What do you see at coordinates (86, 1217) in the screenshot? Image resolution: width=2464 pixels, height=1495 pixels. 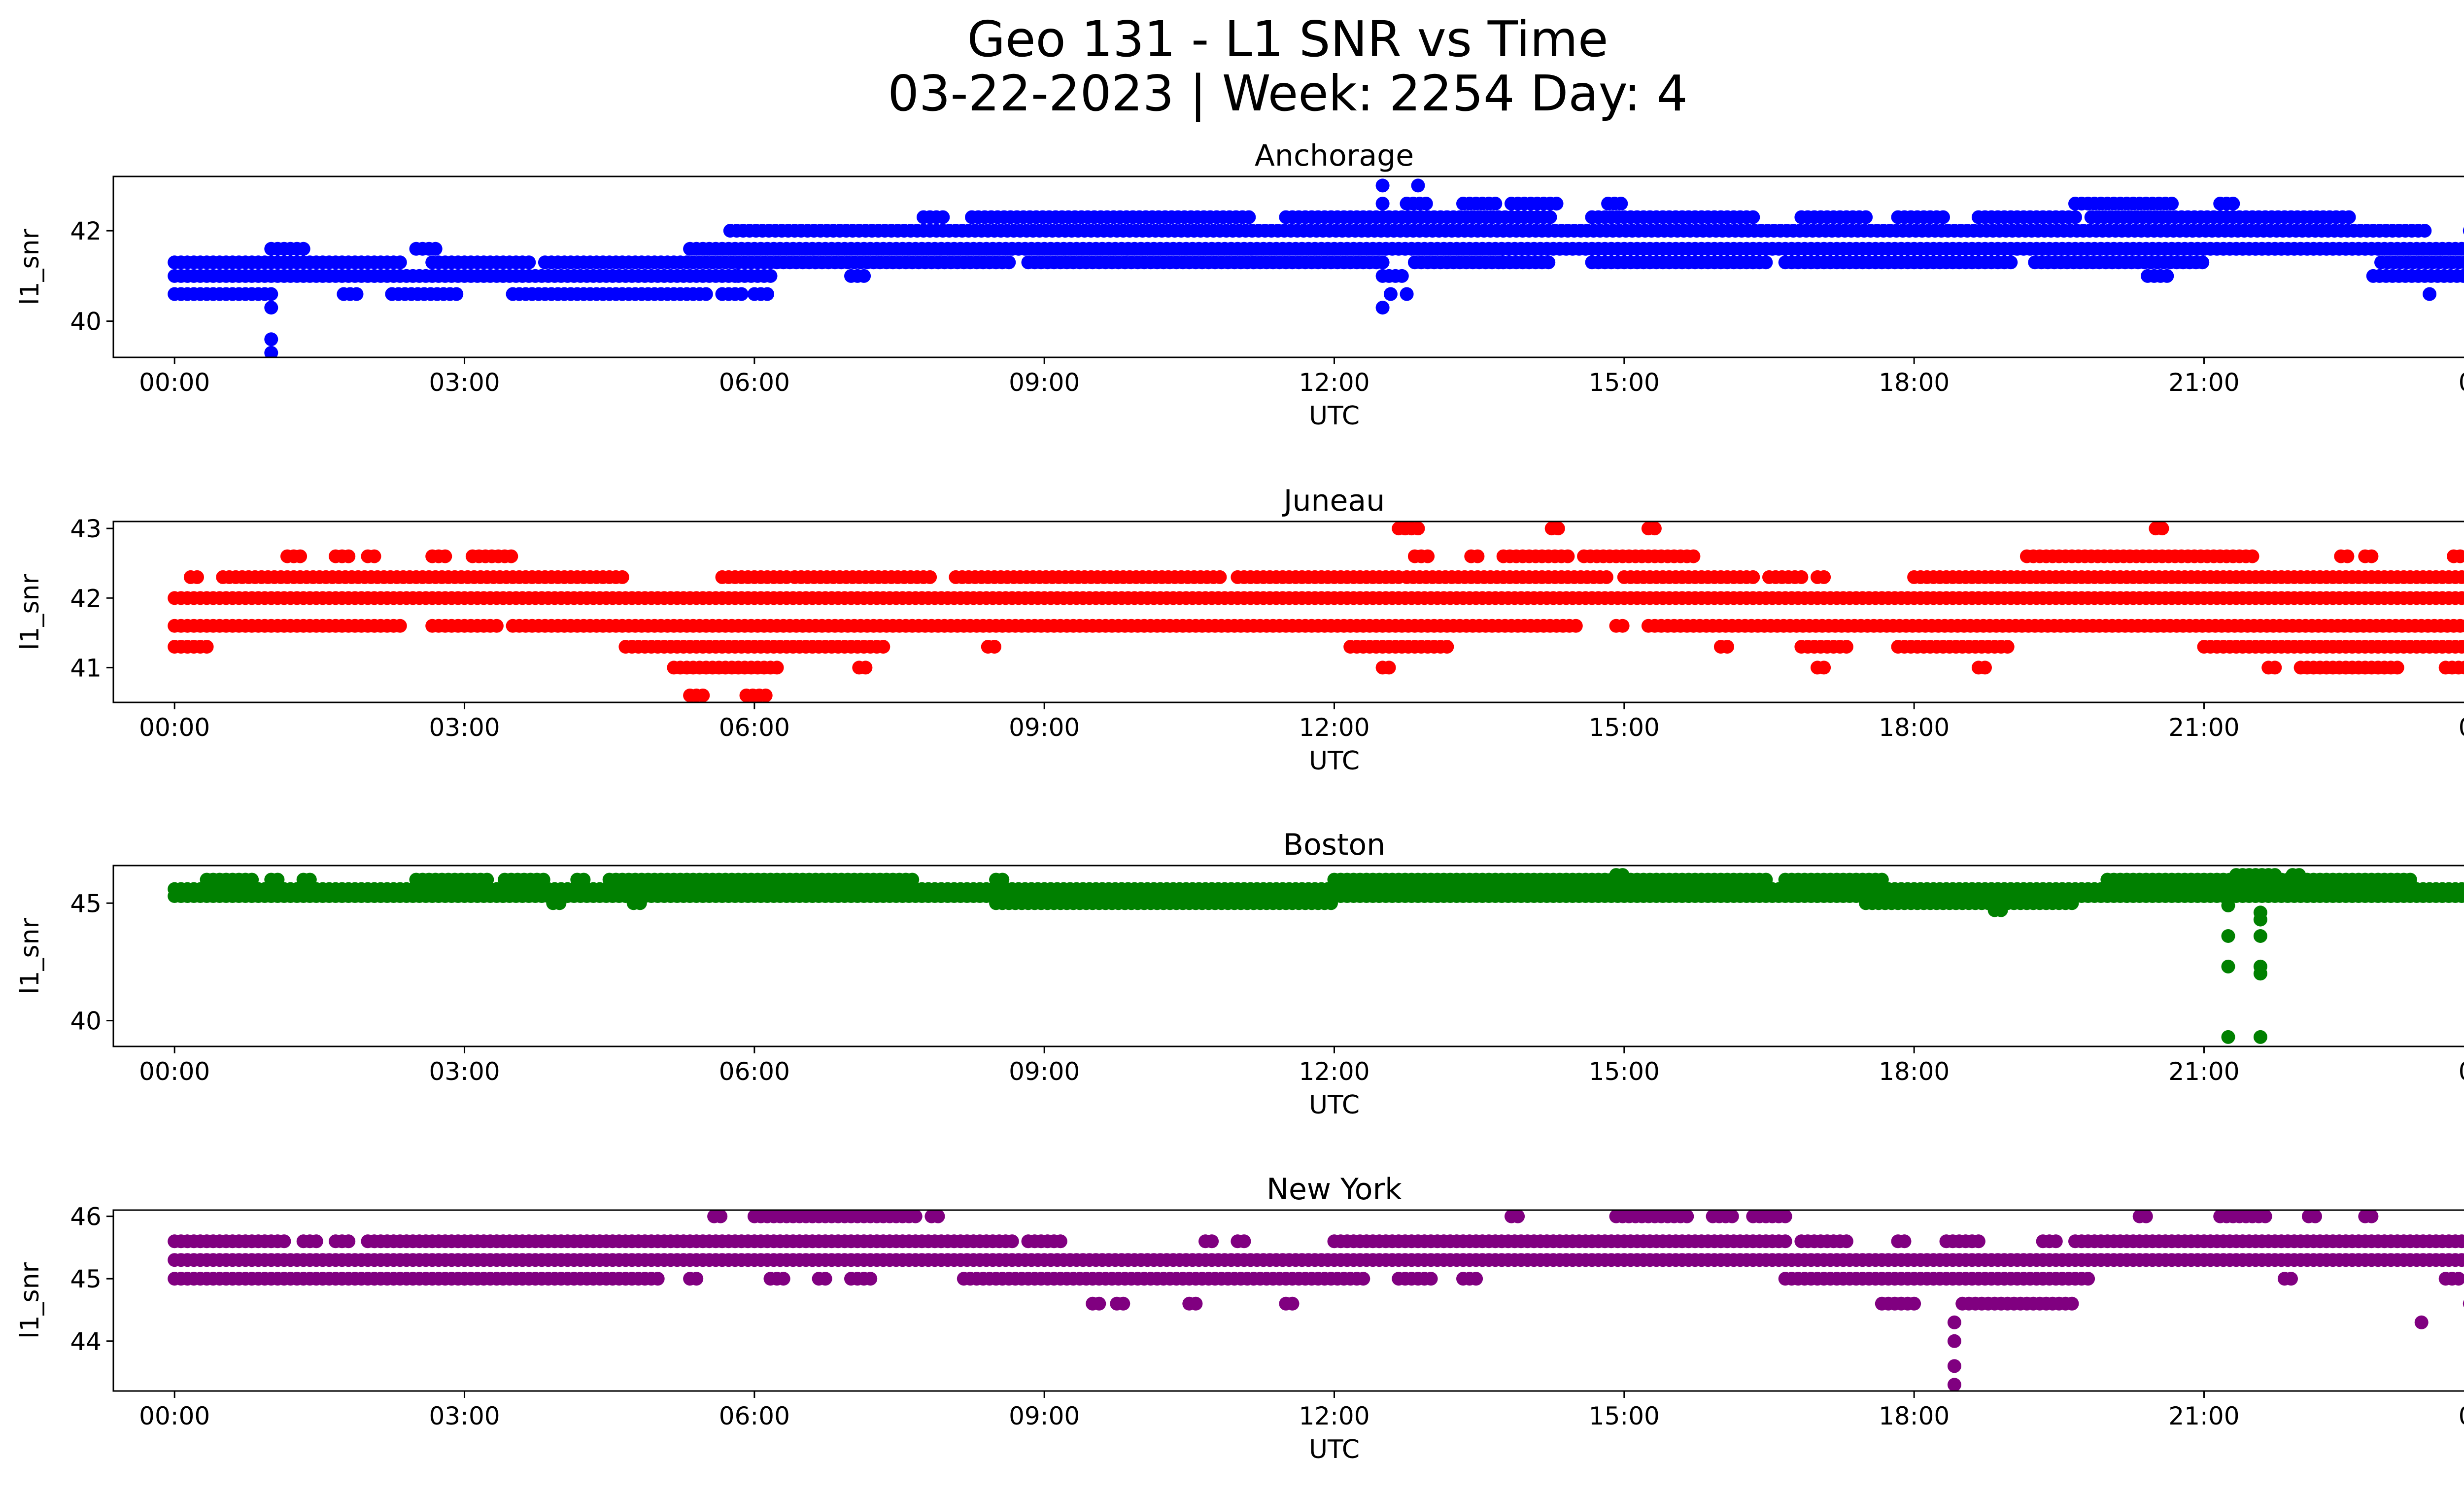 I see `y-tick-label: 46` at bounding box center [86, 1217].